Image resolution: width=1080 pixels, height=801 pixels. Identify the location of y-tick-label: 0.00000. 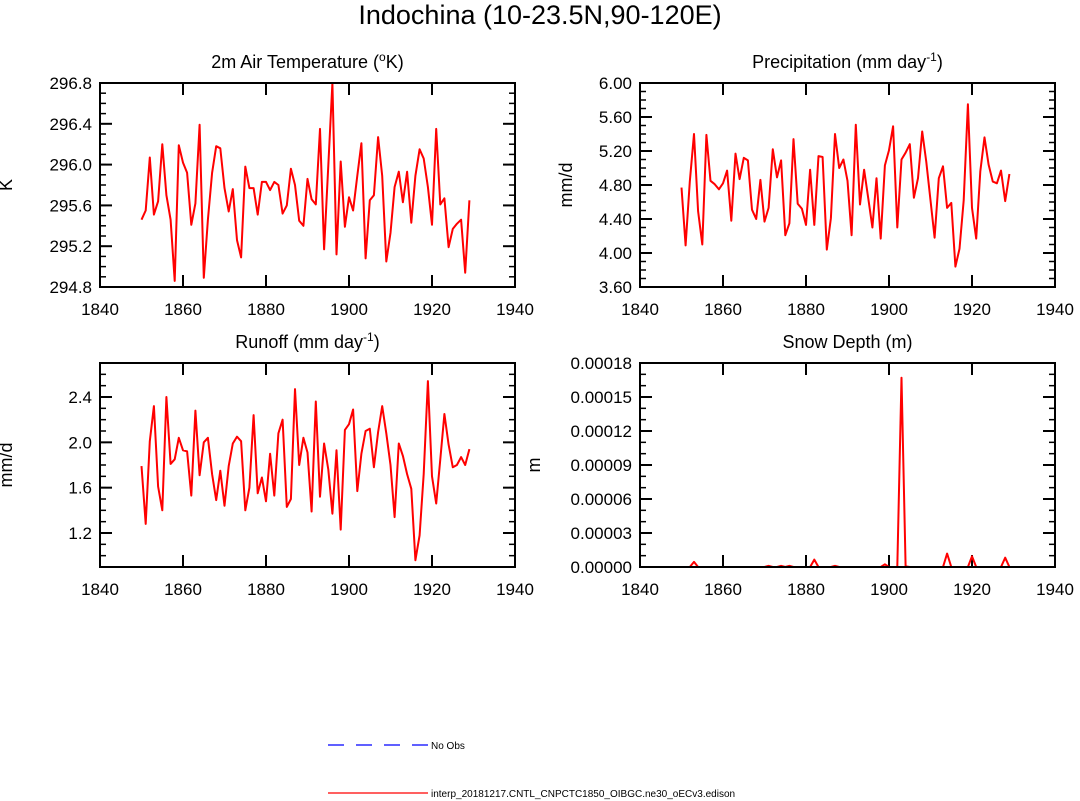
(601, 567).